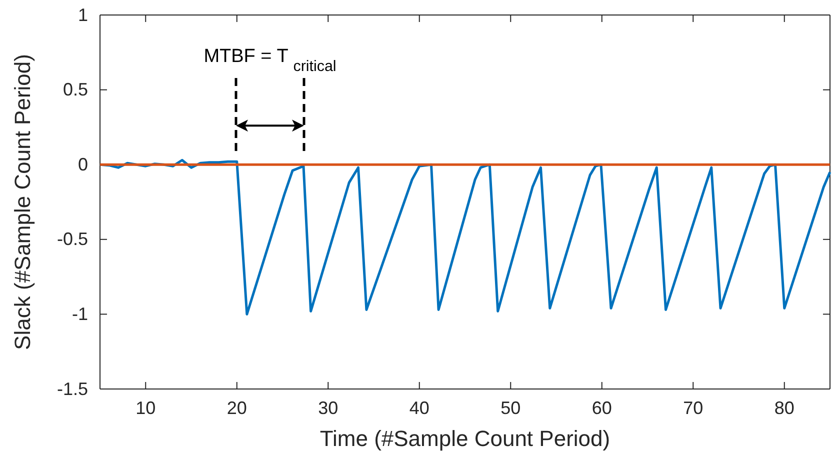 The image size is (832, 457). What do you see at coordinates (510, 408) in the screenshot?
I see `x-tick-label: 50` at bounding box center [510, 408].